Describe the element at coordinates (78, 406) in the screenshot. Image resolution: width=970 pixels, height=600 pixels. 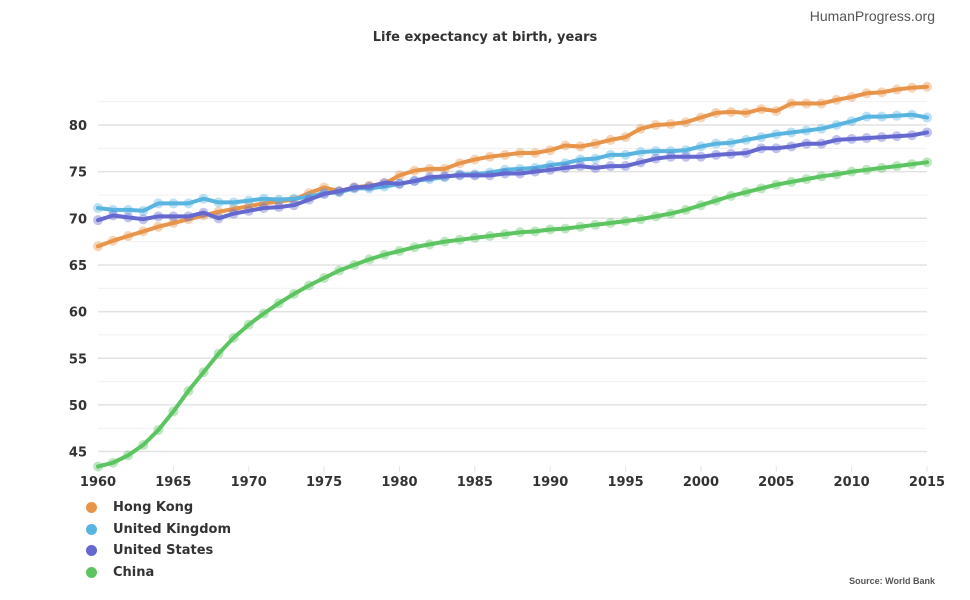
I see `y-tick-label: 50` at that location.